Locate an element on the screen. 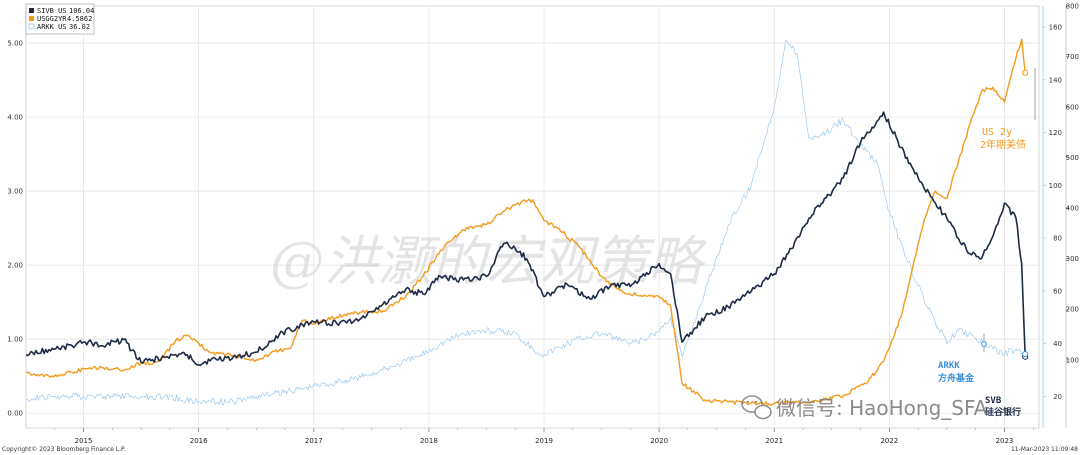 This screenshot has width=1080, height=455. right-outer-tick-label: 200 is located at coordinates (1072, 310).